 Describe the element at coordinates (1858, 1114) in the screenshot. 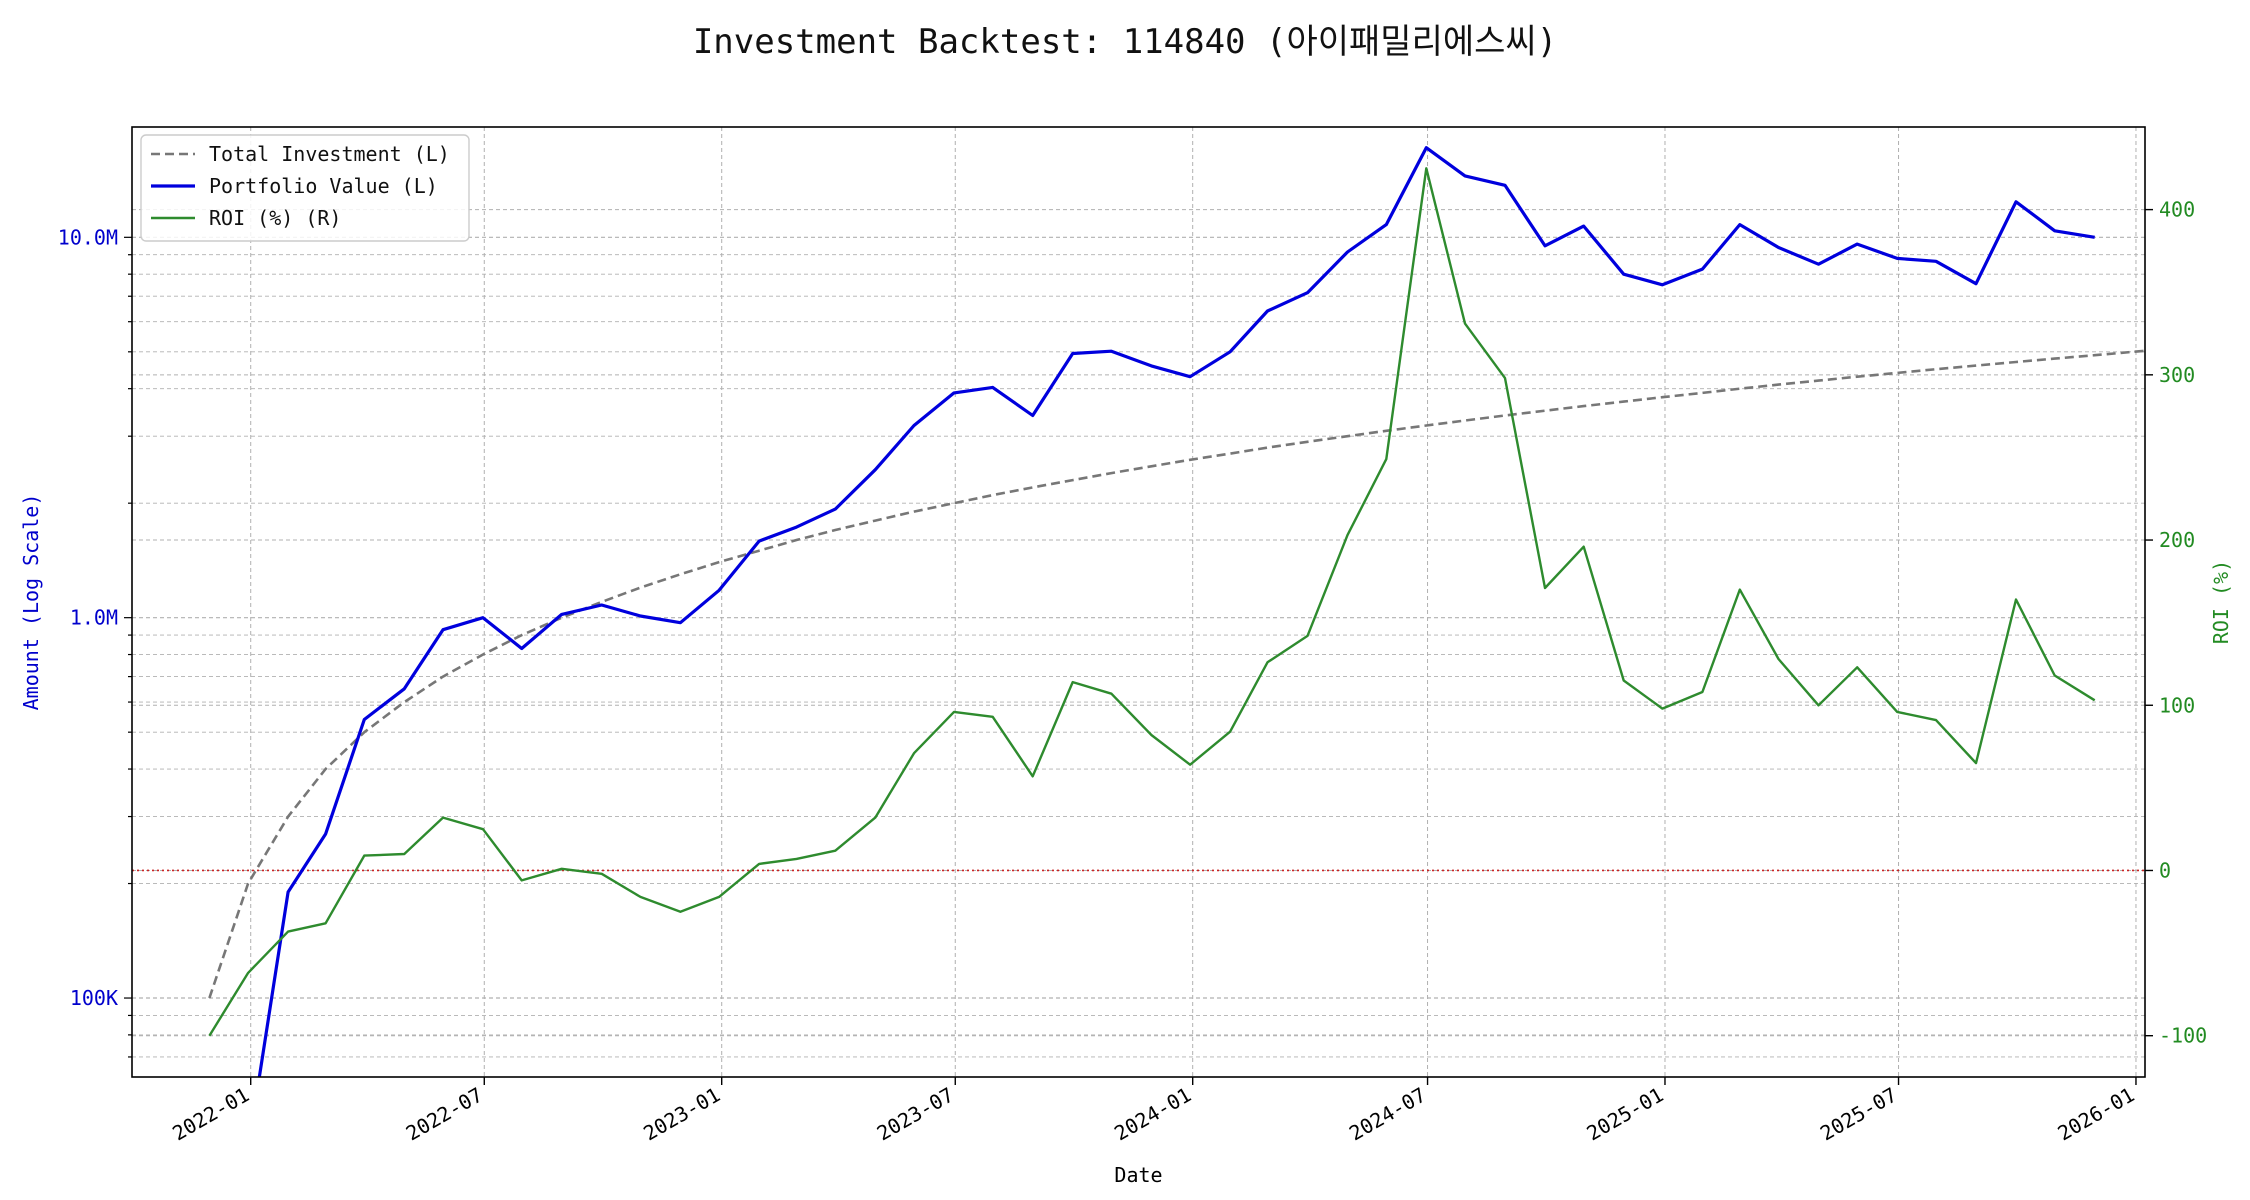

I see `x-tick-label: 2025-07` at that location.